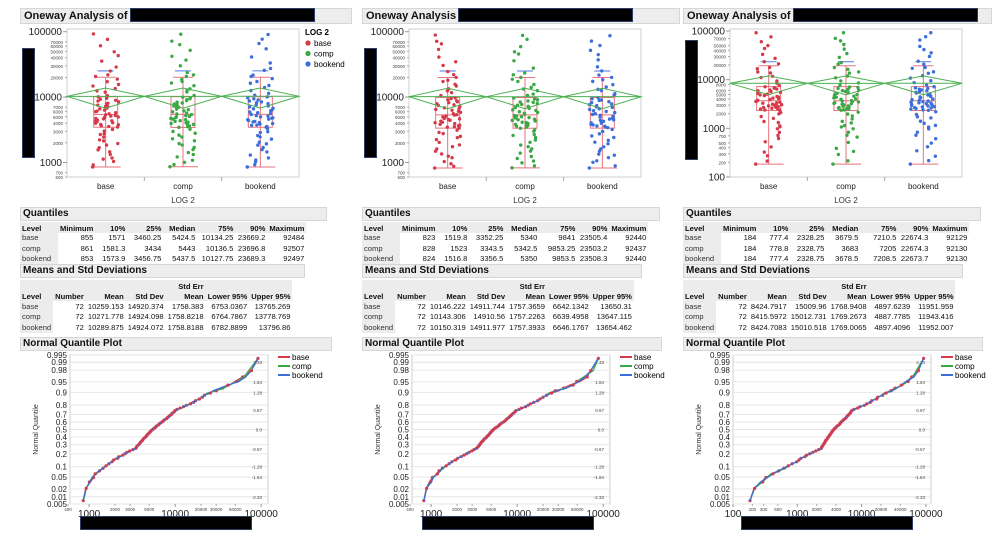 The width and height of the screenshot is (998, 545). What do you see at coordinates (810, 238) in the screenshot?
I see `cell: 2328.25` at bounding box center [810, 238].